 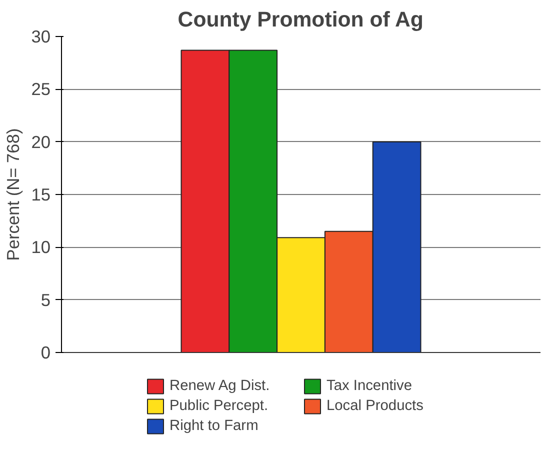 I want to click on y-tick-label: 25, so click(x=41, y=89).